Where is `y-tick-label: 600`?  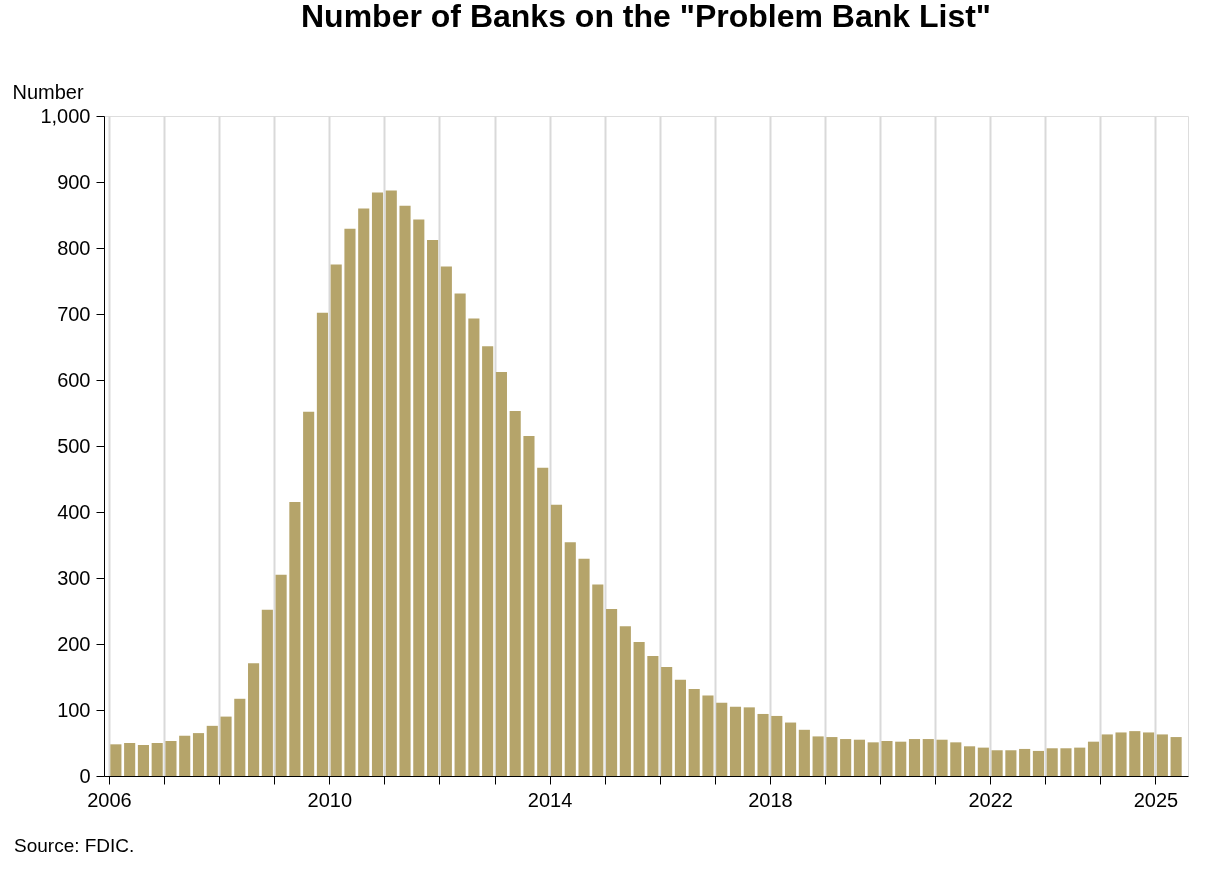
y-tick-label: 600 is located at coordinates (74, 379).